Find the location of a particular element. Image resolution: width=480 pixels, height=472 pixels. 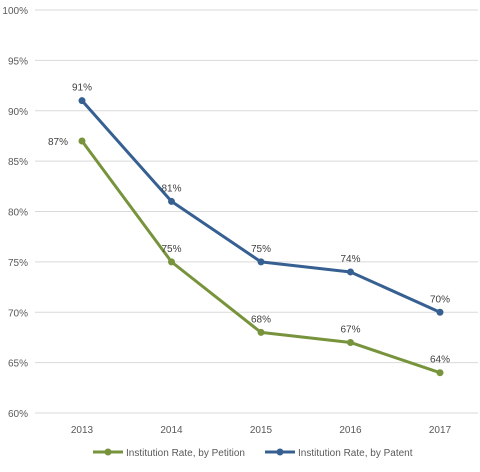

y-tick-label: 65% is located at coordinates (18, 364).